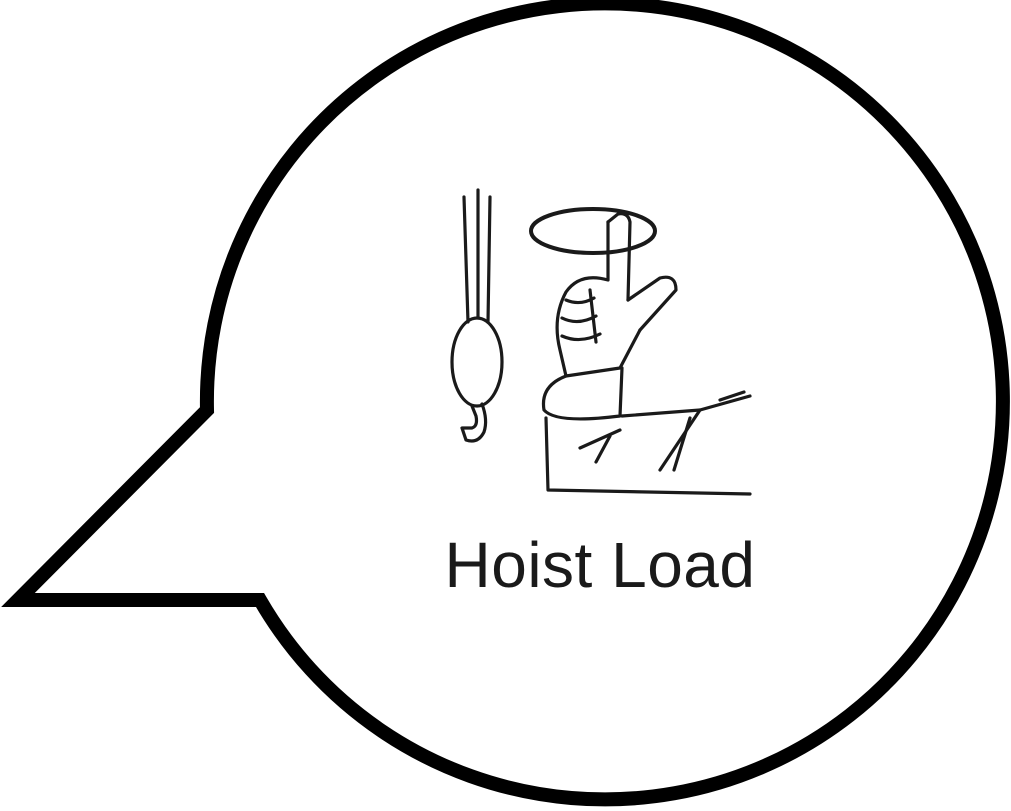 The width and height of the screenshot is (1011, 811). Describe the element at coordinates (477, 315) in the screenshot. I see `hook-load-icon` at that location.